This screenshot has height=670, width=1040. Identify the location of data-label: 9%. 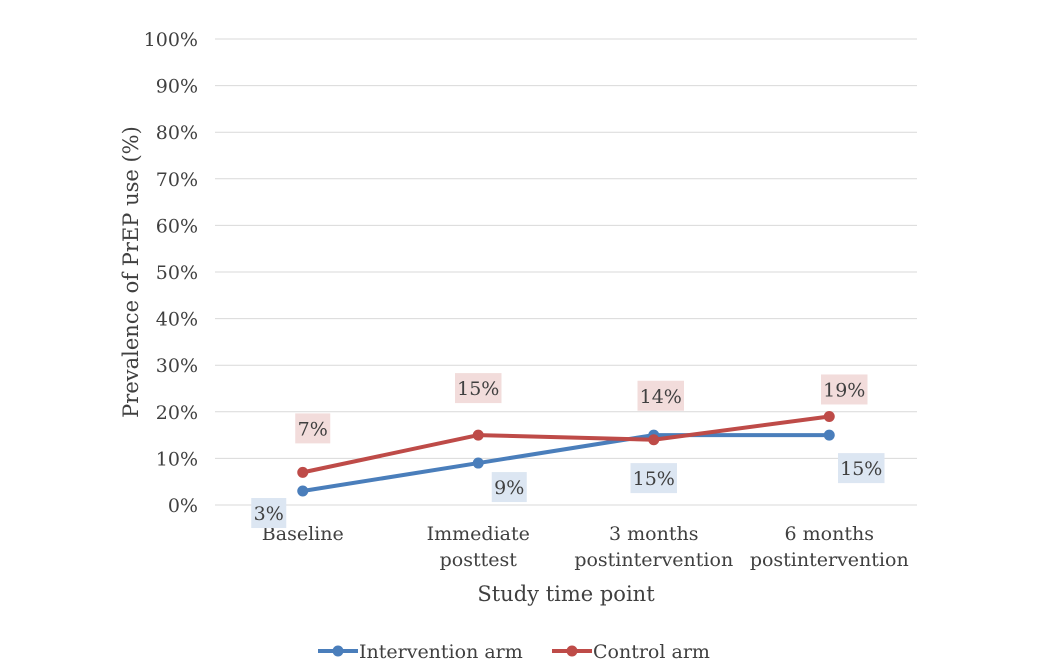
(509, 488).